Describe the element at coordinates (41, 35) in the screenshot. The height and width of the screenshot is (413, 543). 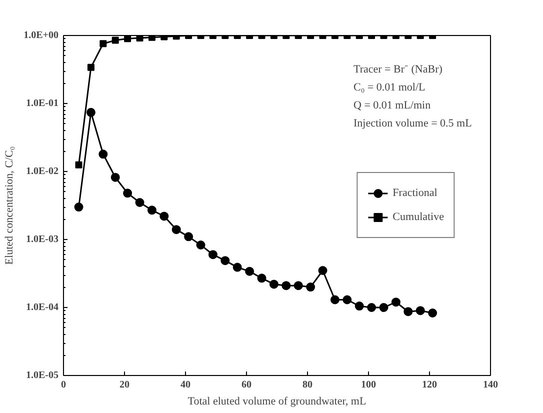
I see `y-tick-label: 1.0E+00` at that location.